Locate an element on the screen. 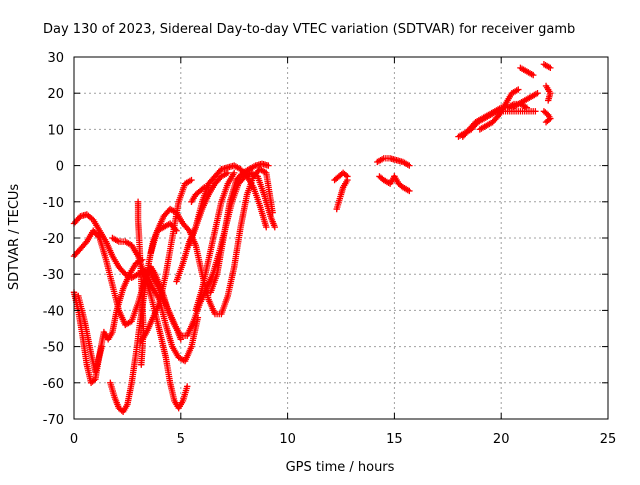 Image resolution: width=640 pixels, height=485 pixels. y-tick-label: -40 is located at coordinates (53, 311).